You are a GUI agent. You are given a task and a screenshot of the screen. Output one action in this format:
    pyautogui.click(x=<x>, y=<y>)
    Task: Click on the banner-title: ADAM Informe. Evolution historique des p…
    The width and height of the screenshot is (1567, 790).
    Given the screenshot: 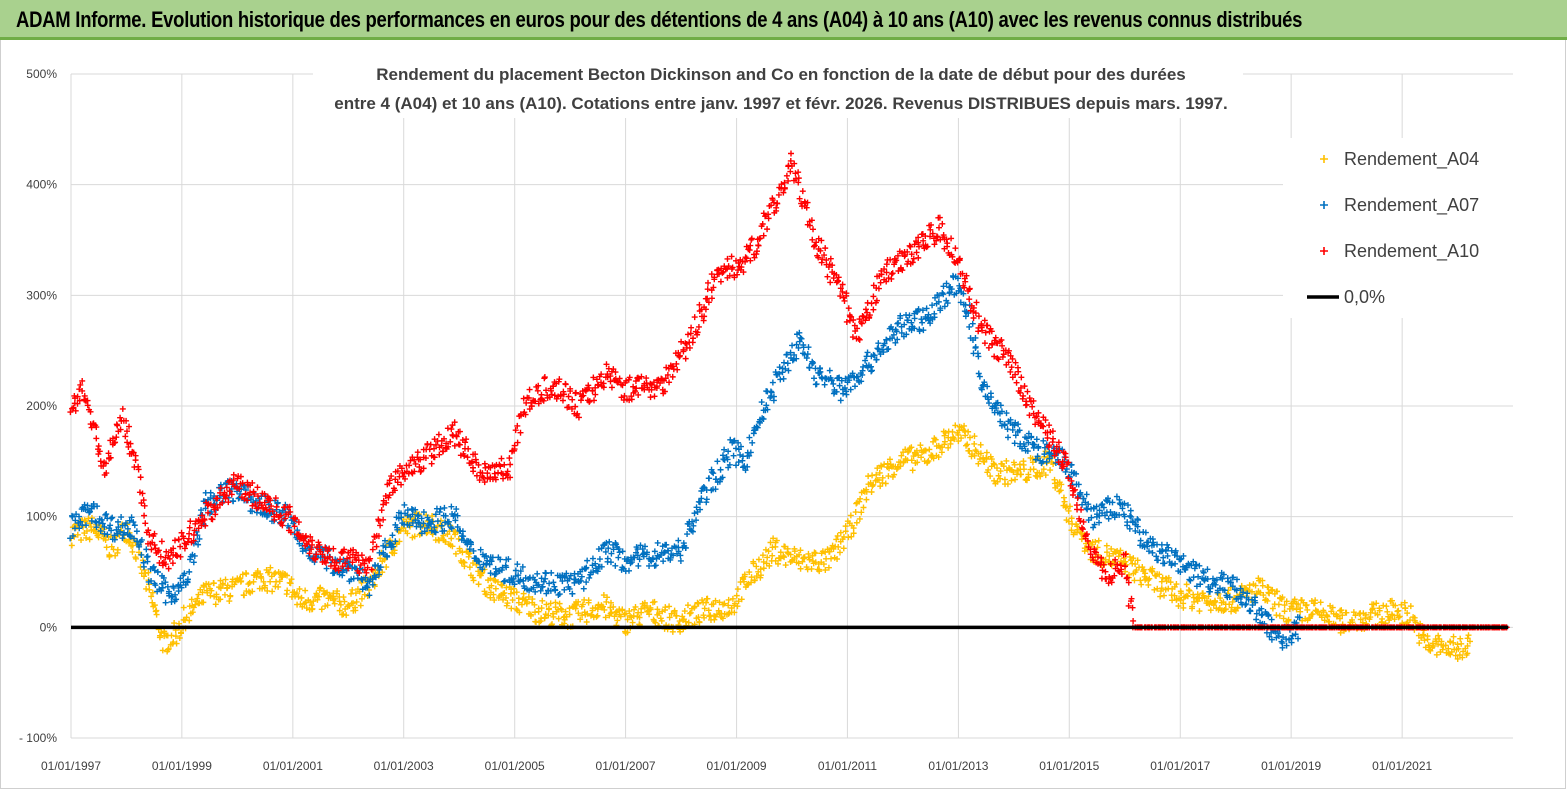 What is the action you would take?
    pyautogui.click(x=659, y=19)
    